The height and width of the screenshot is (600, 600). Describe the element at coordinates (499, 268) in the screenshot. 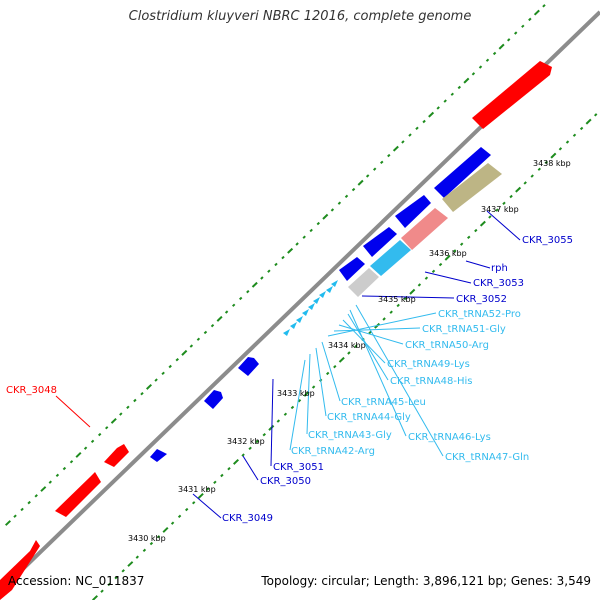

I see `gene-label-rph: rph` at that location.